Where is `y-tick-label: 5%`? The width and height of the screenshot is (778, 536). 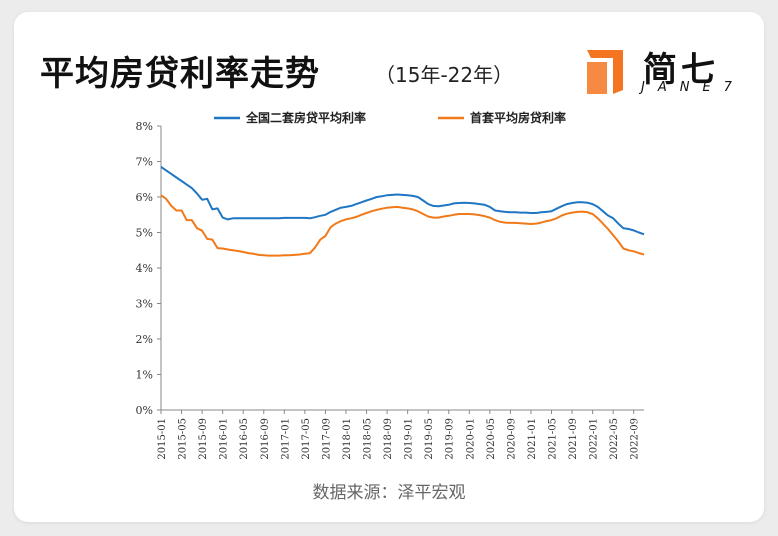 y-tick-label: 5% is located at coordinates (144, 233).